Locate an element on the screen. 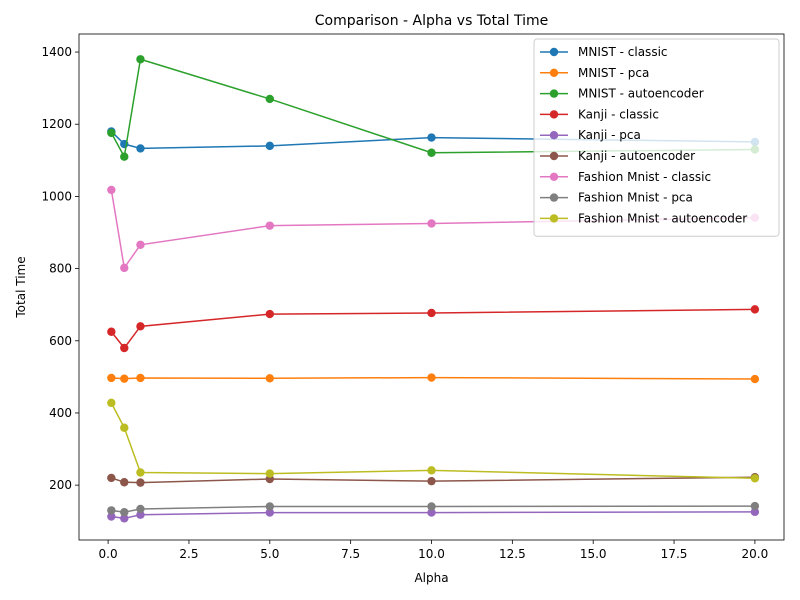 The height and width of the screenshot is (600, 800). x-tick-label: 20.0 is located at coordinates (755, 554).